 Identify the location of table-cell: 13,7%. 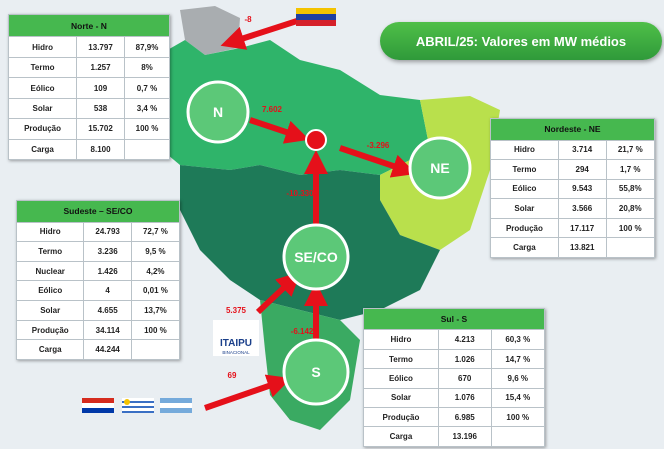
(155, 310).